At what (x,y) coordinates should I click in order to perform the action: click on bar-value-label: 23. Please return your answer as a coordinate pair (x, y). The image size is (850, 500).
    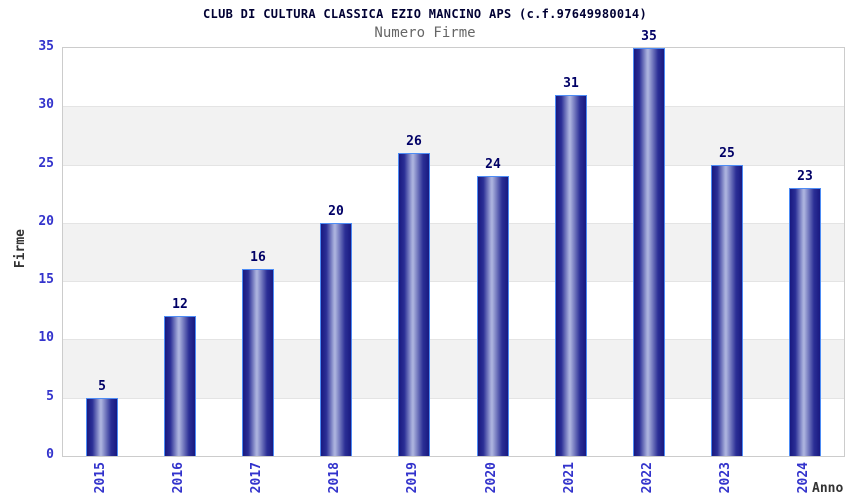
    Looking at the image, I should click on (805, 176).